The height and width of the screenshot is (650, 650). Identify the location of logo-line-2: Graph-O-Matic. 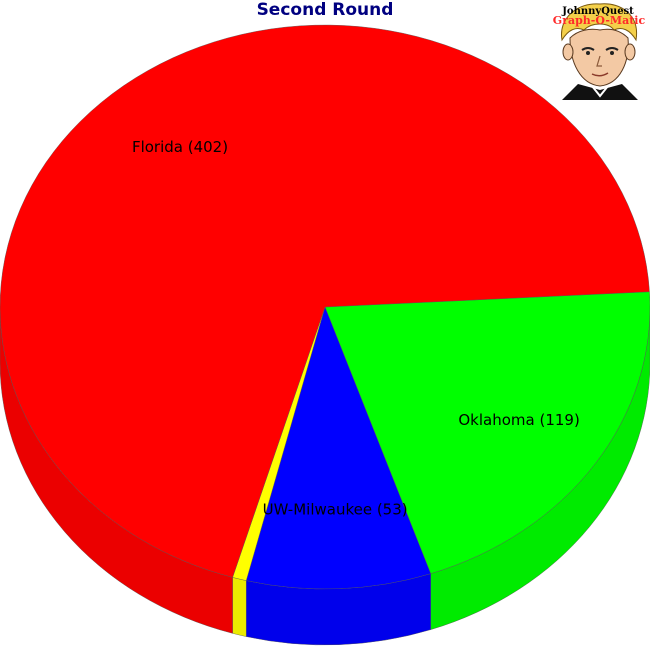
(599, 20).